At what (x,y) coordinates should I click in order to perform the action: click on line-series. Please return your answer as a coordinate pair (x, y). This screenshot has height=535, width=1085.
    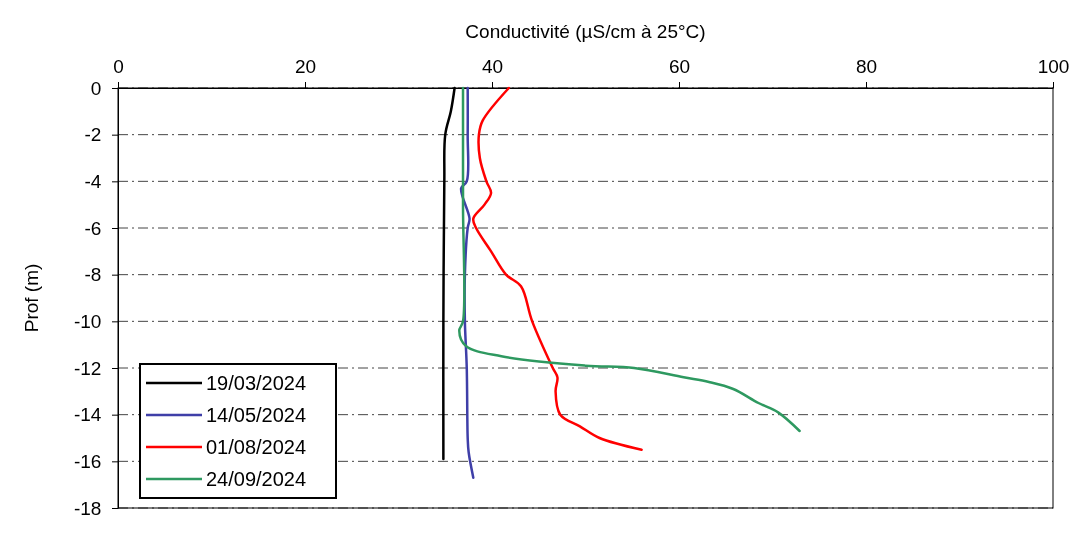
    Looking at the image, I should click on (557, 268).